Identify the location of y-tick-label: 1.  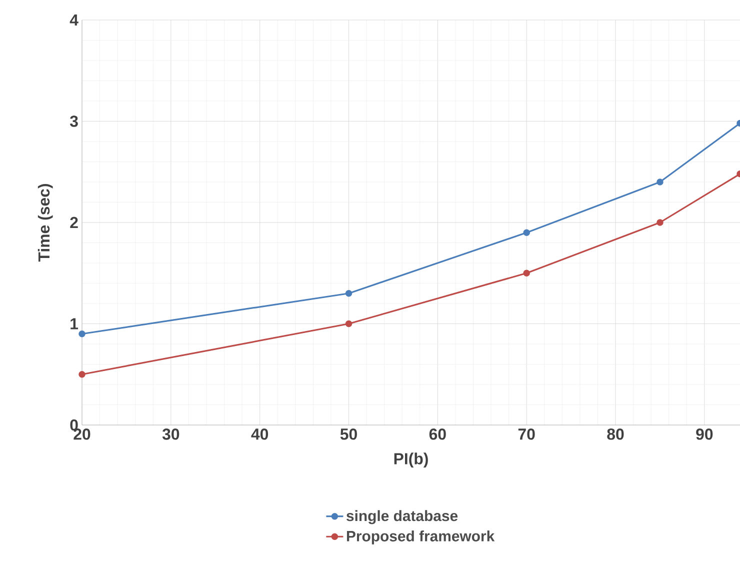
(74, 324).